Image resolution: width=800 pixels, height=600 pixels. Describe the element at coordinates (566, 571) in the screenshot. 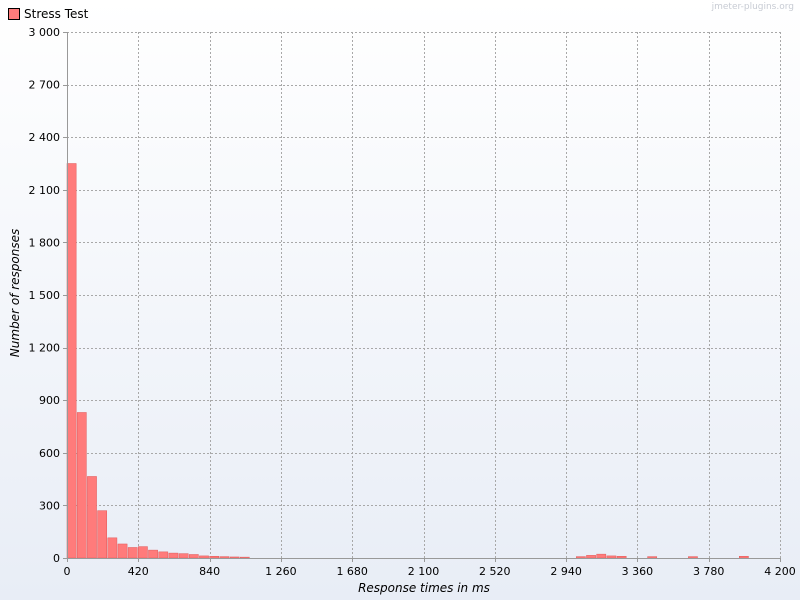

I see `x-tick-label: 2 940` at that location.